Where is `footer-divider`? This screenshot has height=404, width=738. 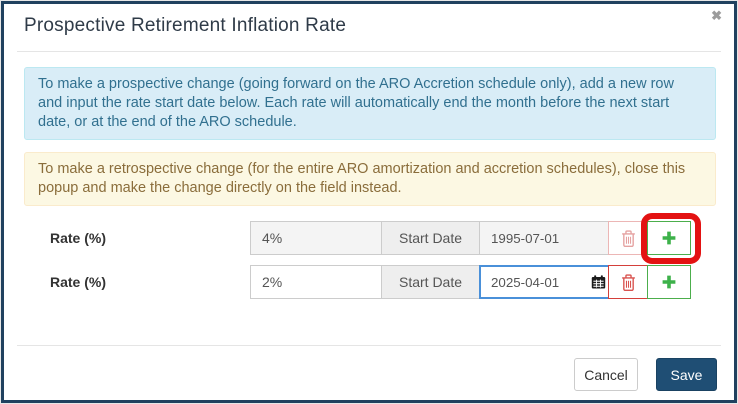 footer-divider is located at coordinates (369, 345).